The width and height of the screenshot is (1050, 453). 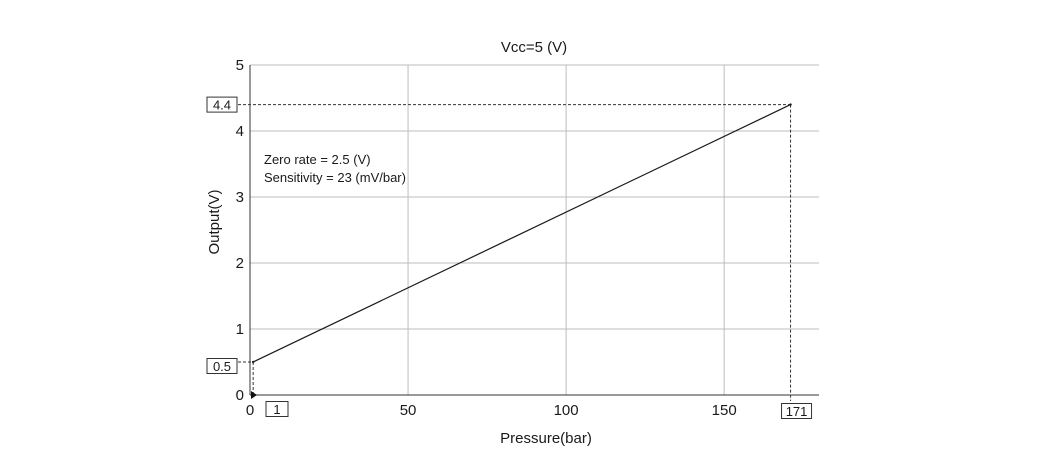 I want to click on callout-y-start: 0.5, so click(x=222, y=366).